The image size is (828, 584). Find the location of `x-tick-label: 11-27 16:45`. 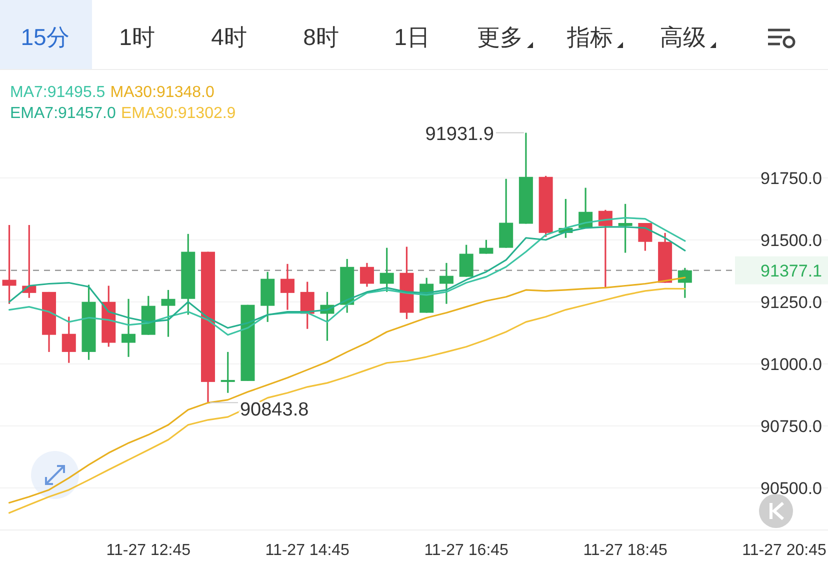

x-tick-label: 11-27 16:45 is located at coordinates (466, 550).